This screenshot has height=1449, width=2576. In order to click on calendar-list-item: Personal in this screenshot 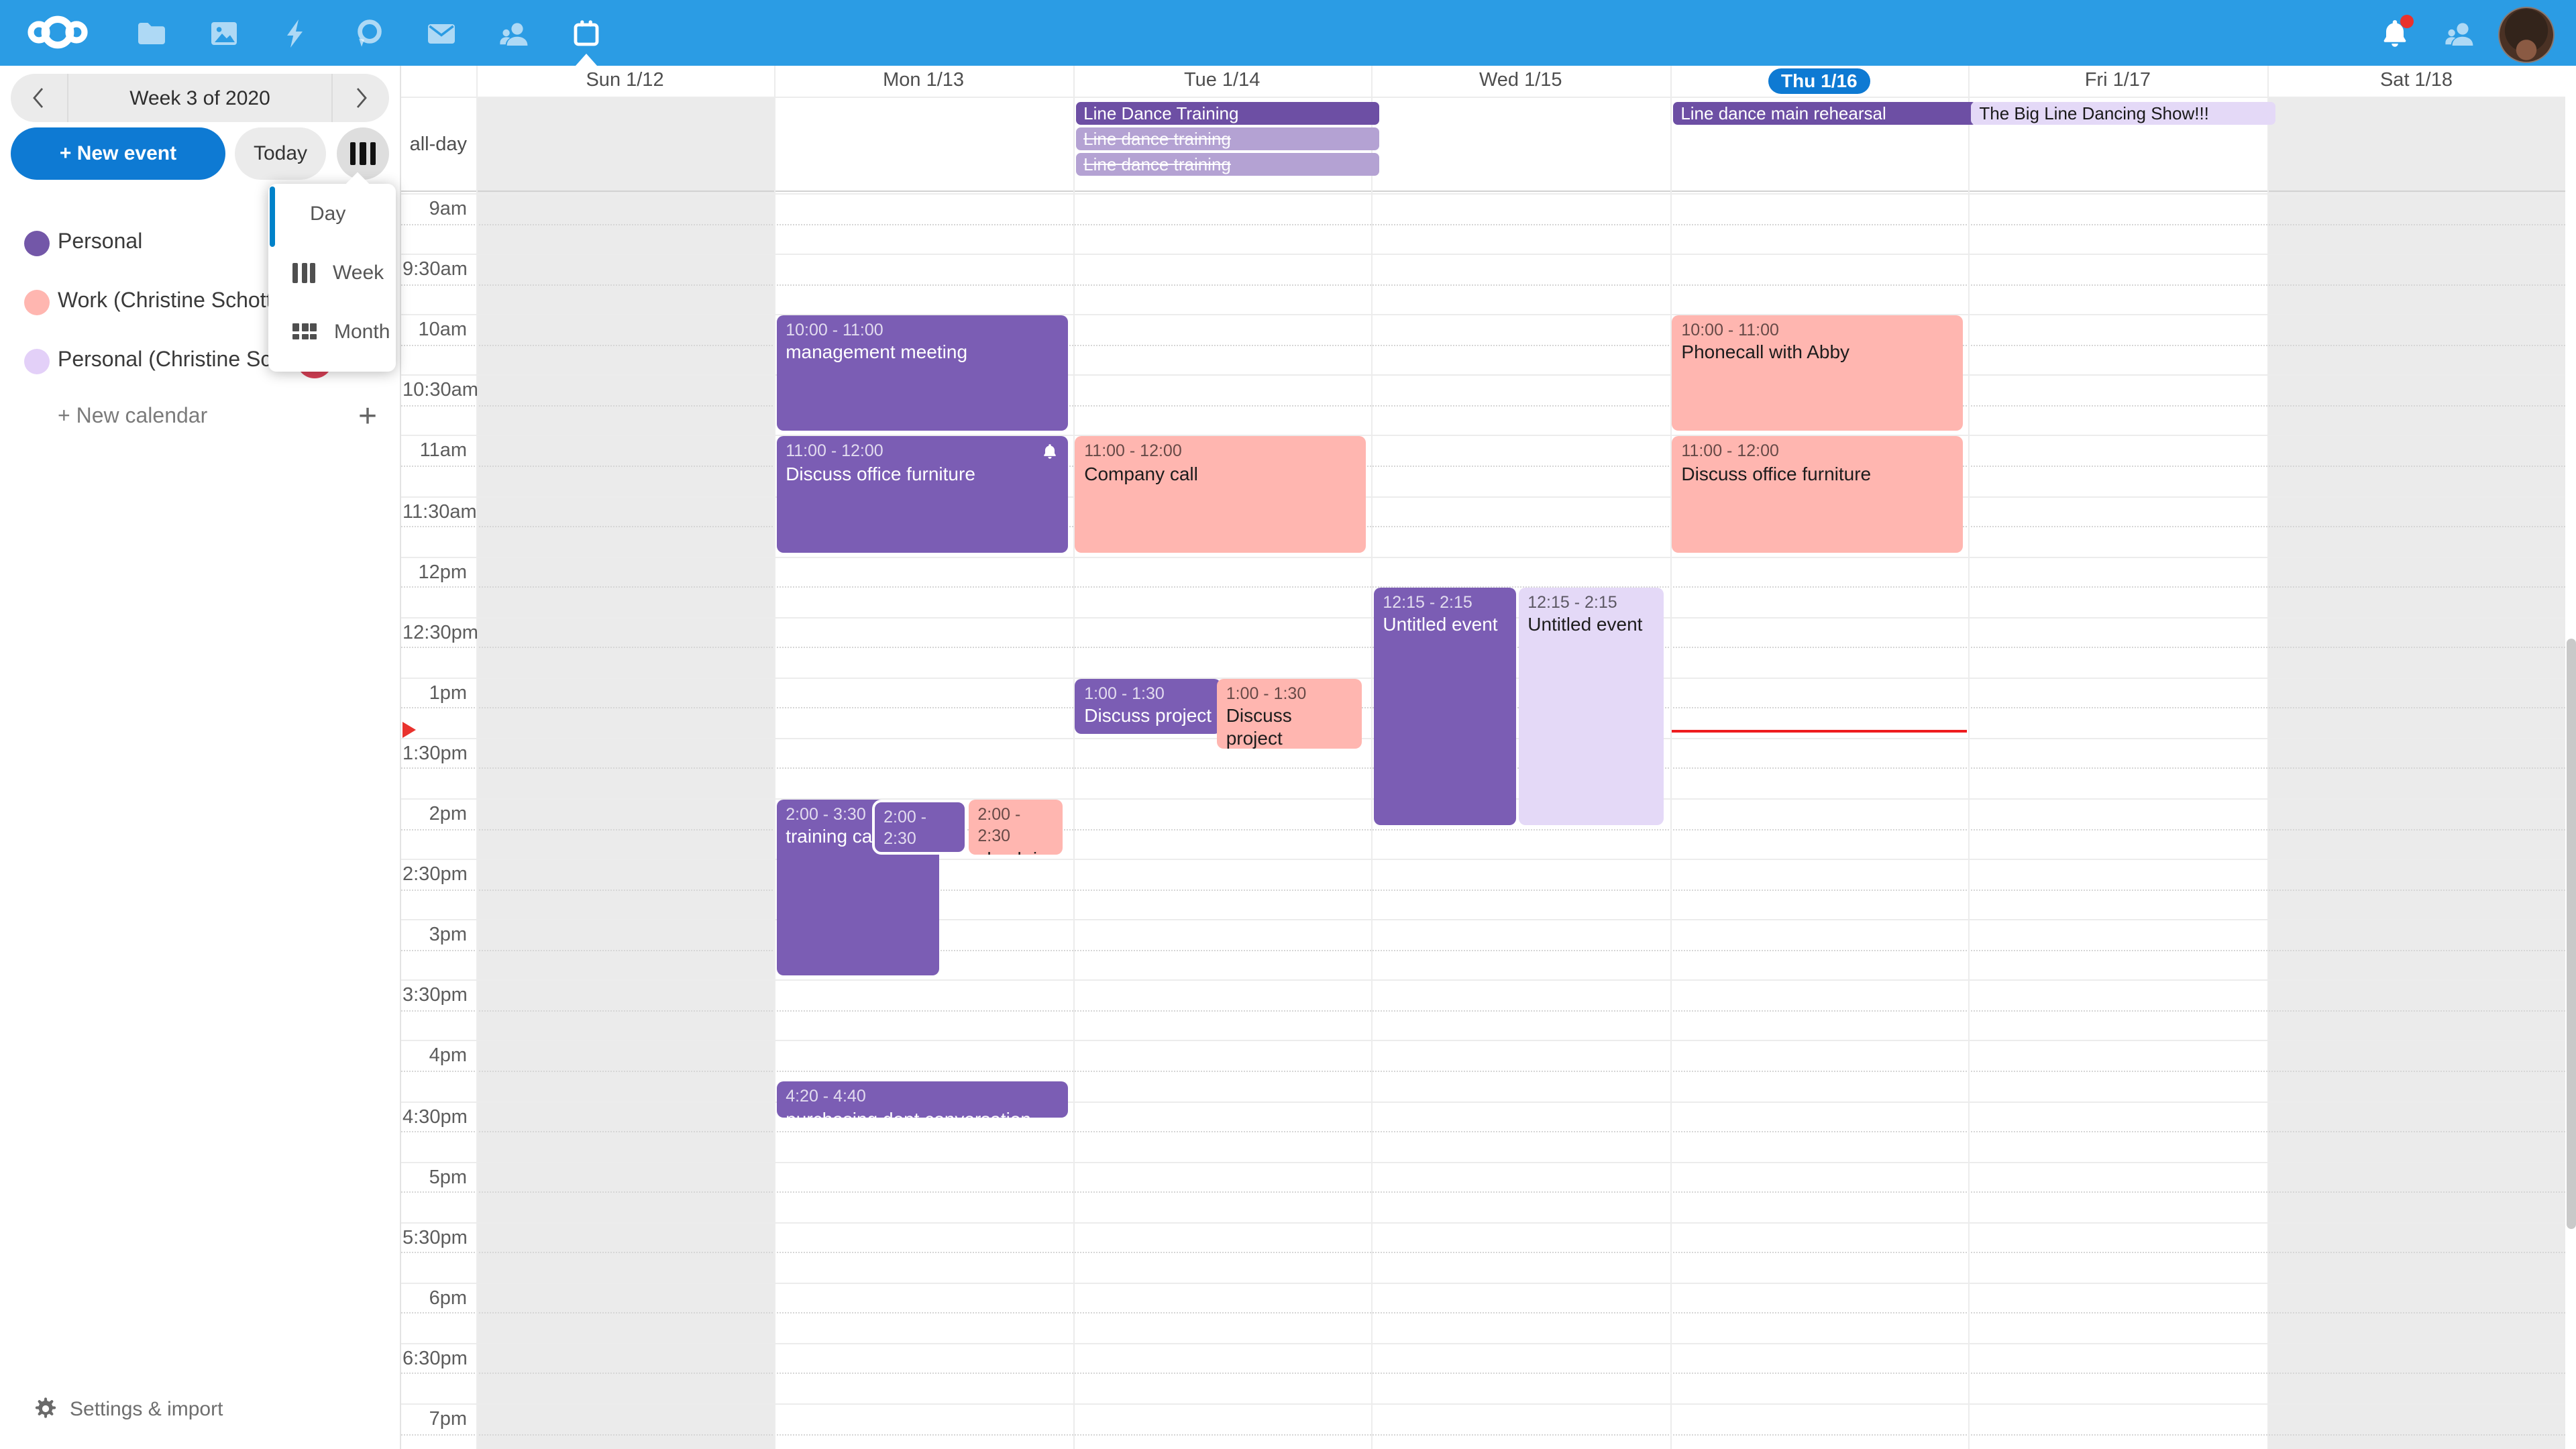, I will do `click(200, 242)`.